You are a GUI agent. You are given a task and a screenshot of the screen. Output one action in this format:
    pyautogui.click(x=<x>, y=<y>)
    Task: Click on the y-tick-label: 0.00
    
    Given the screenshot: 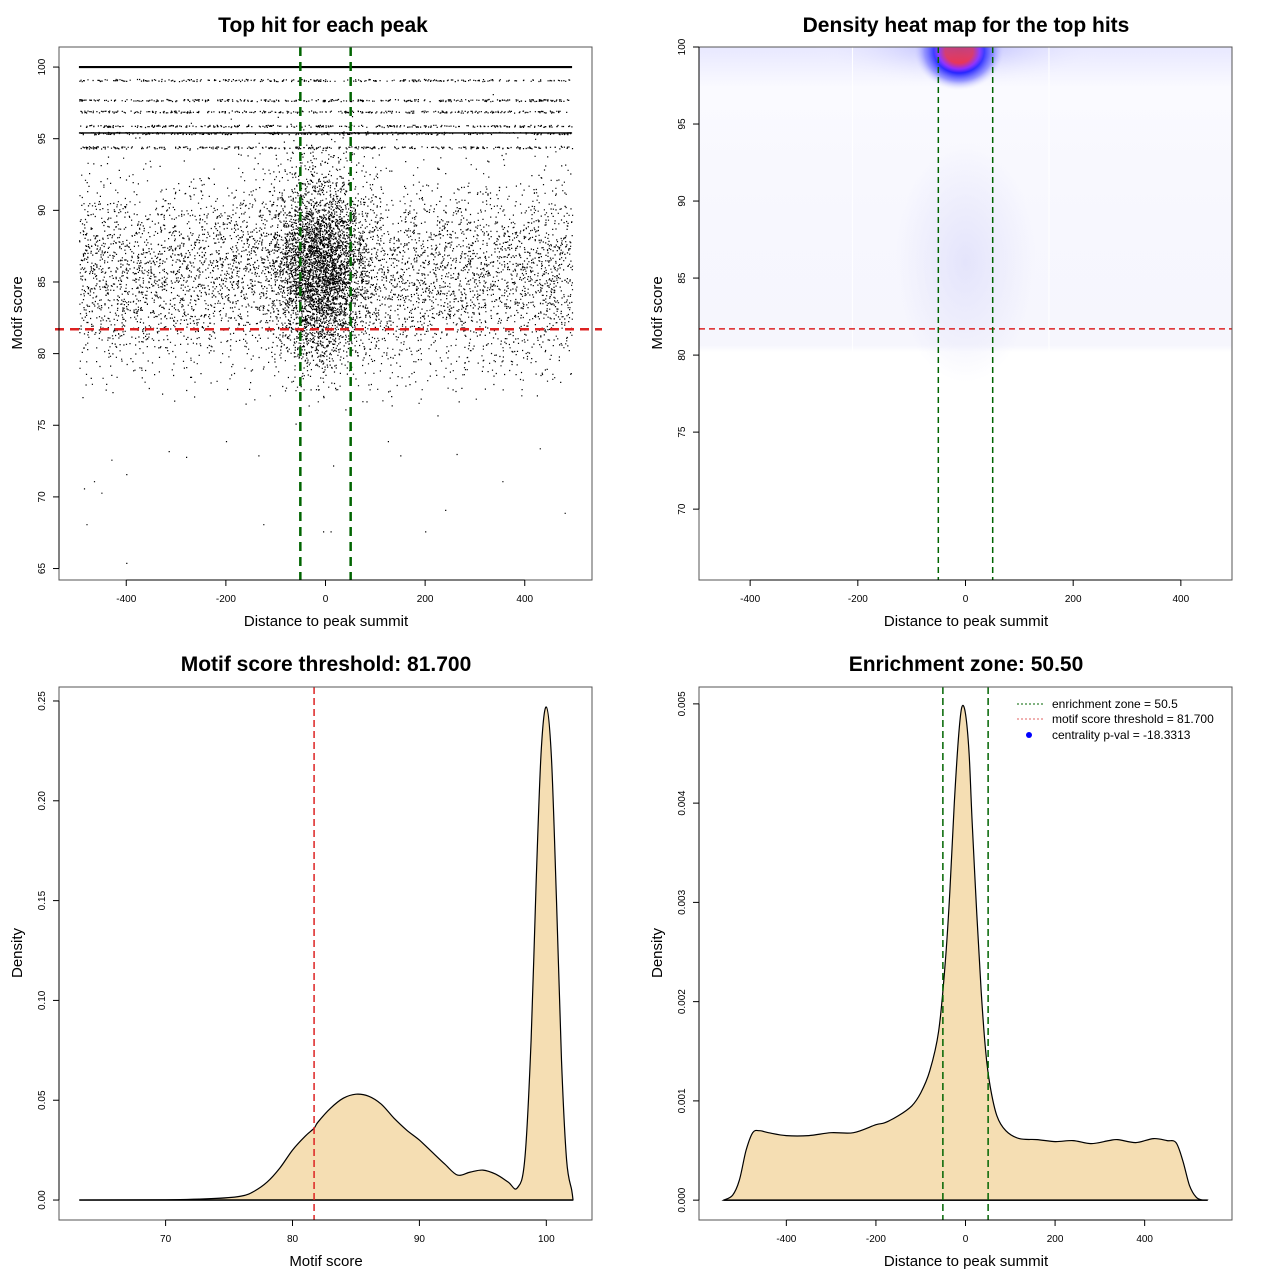 What is the action you would take?
    pyautogui.click(x=42, y=1200)
    